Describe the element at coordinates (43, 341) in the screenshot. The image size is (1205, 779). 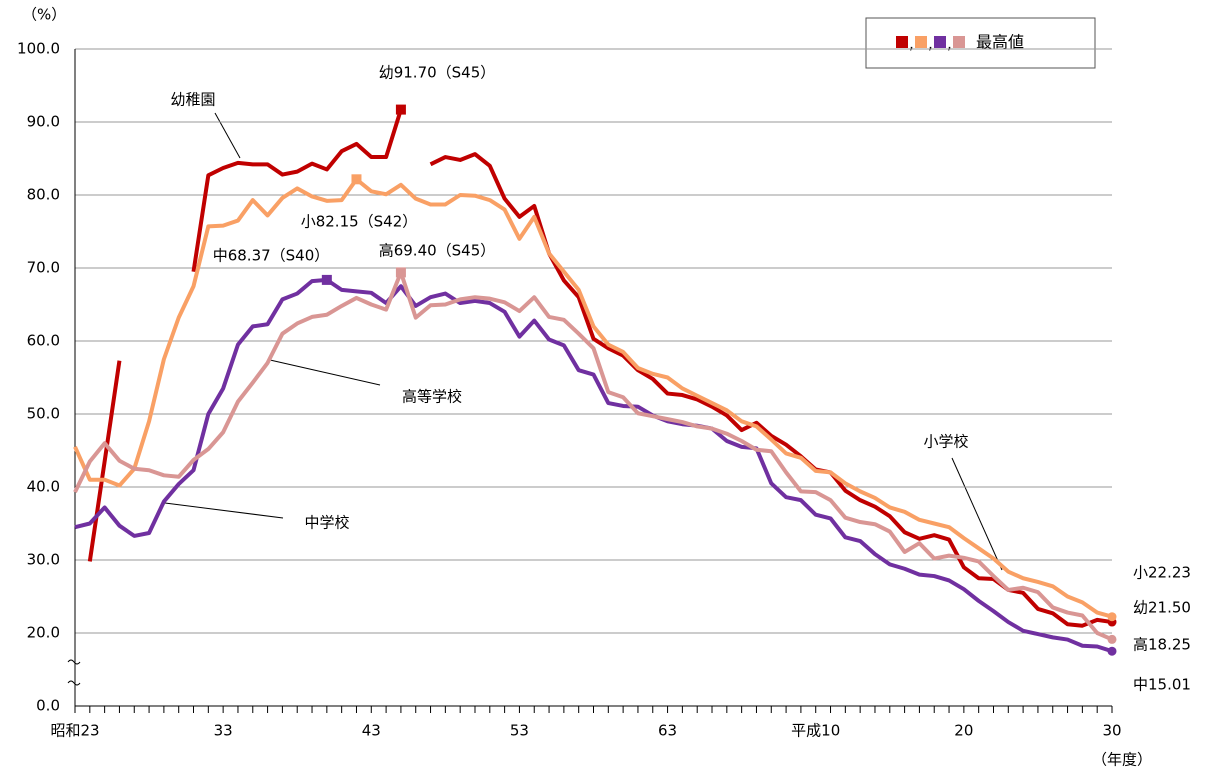
I see `y-tick-label: 60.0` at that location.